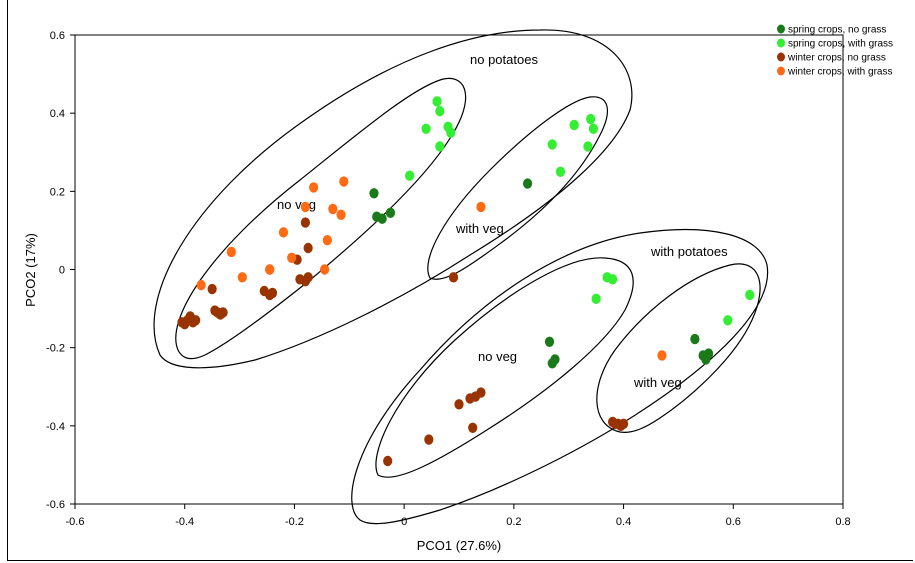  What do you see at coordinates (839, 72) in the screenshot?
I see `legend-label: winter crops, with grass` at bounding box center [839, 72].